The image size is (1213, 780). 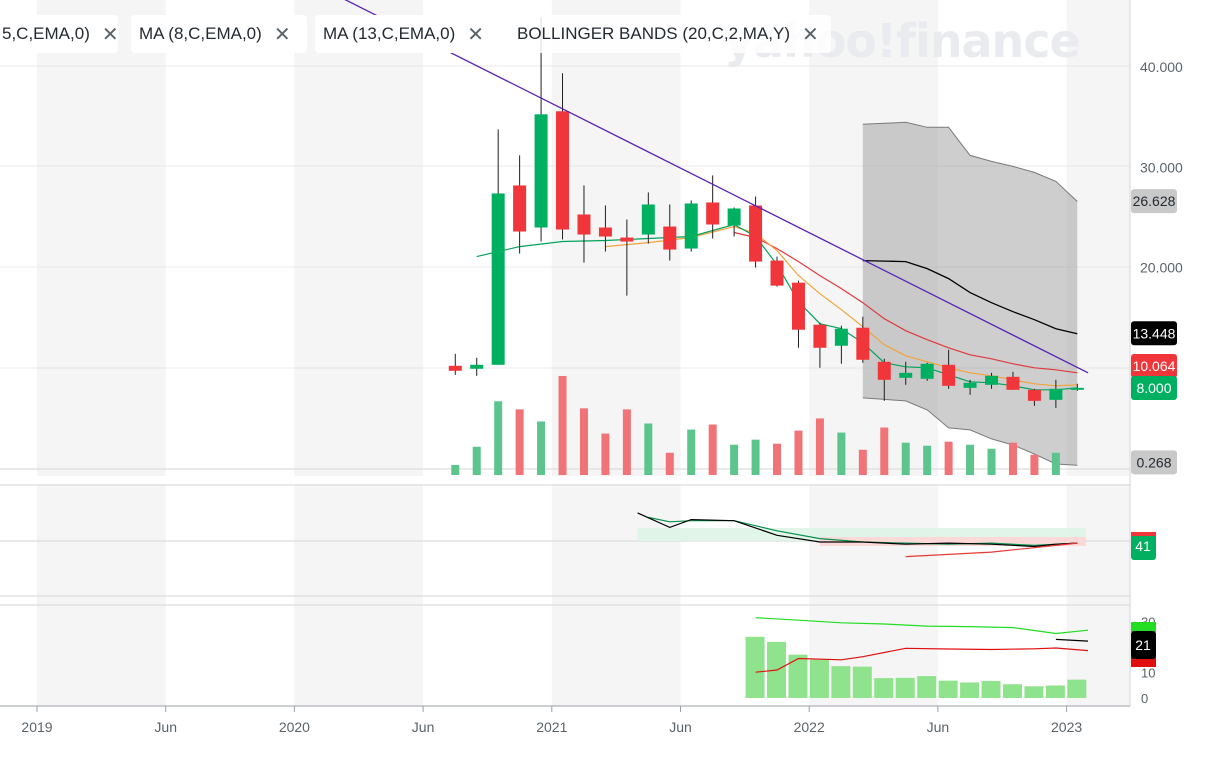 I want to click on price-label: 10.064, so click(x=1154, y=366).